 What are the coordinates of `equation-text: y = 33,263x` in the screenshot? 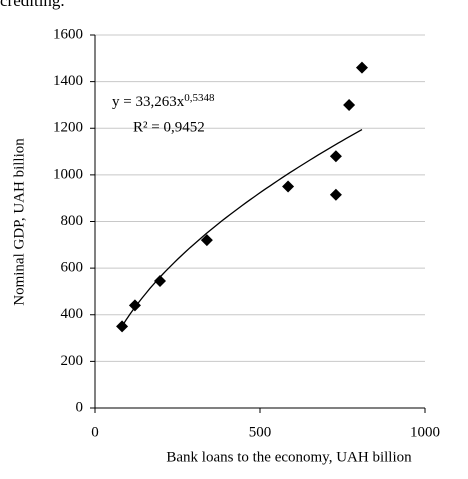 It's located at (148, 102).